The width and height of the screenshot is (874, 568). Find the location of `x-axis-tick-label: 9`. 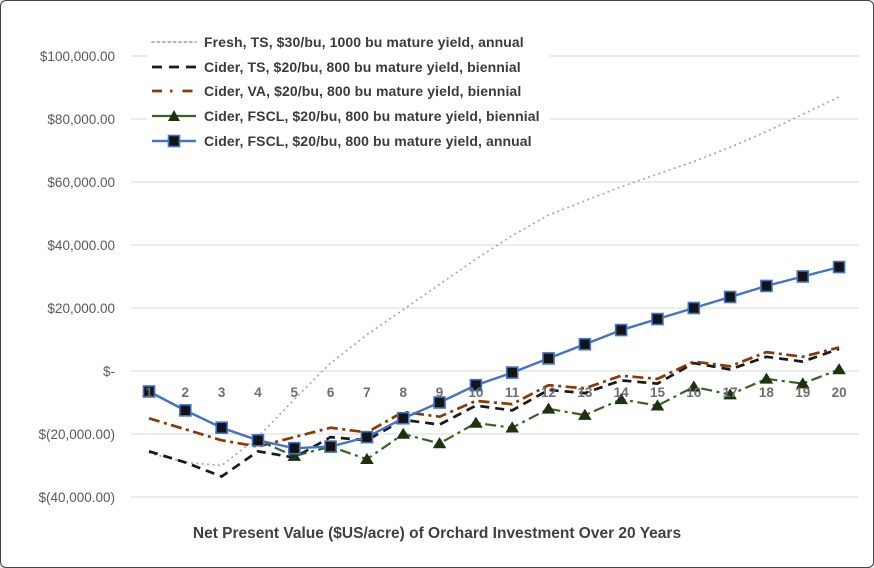

x-axis-tick-label: 9 is located at coordinates (440, 392).